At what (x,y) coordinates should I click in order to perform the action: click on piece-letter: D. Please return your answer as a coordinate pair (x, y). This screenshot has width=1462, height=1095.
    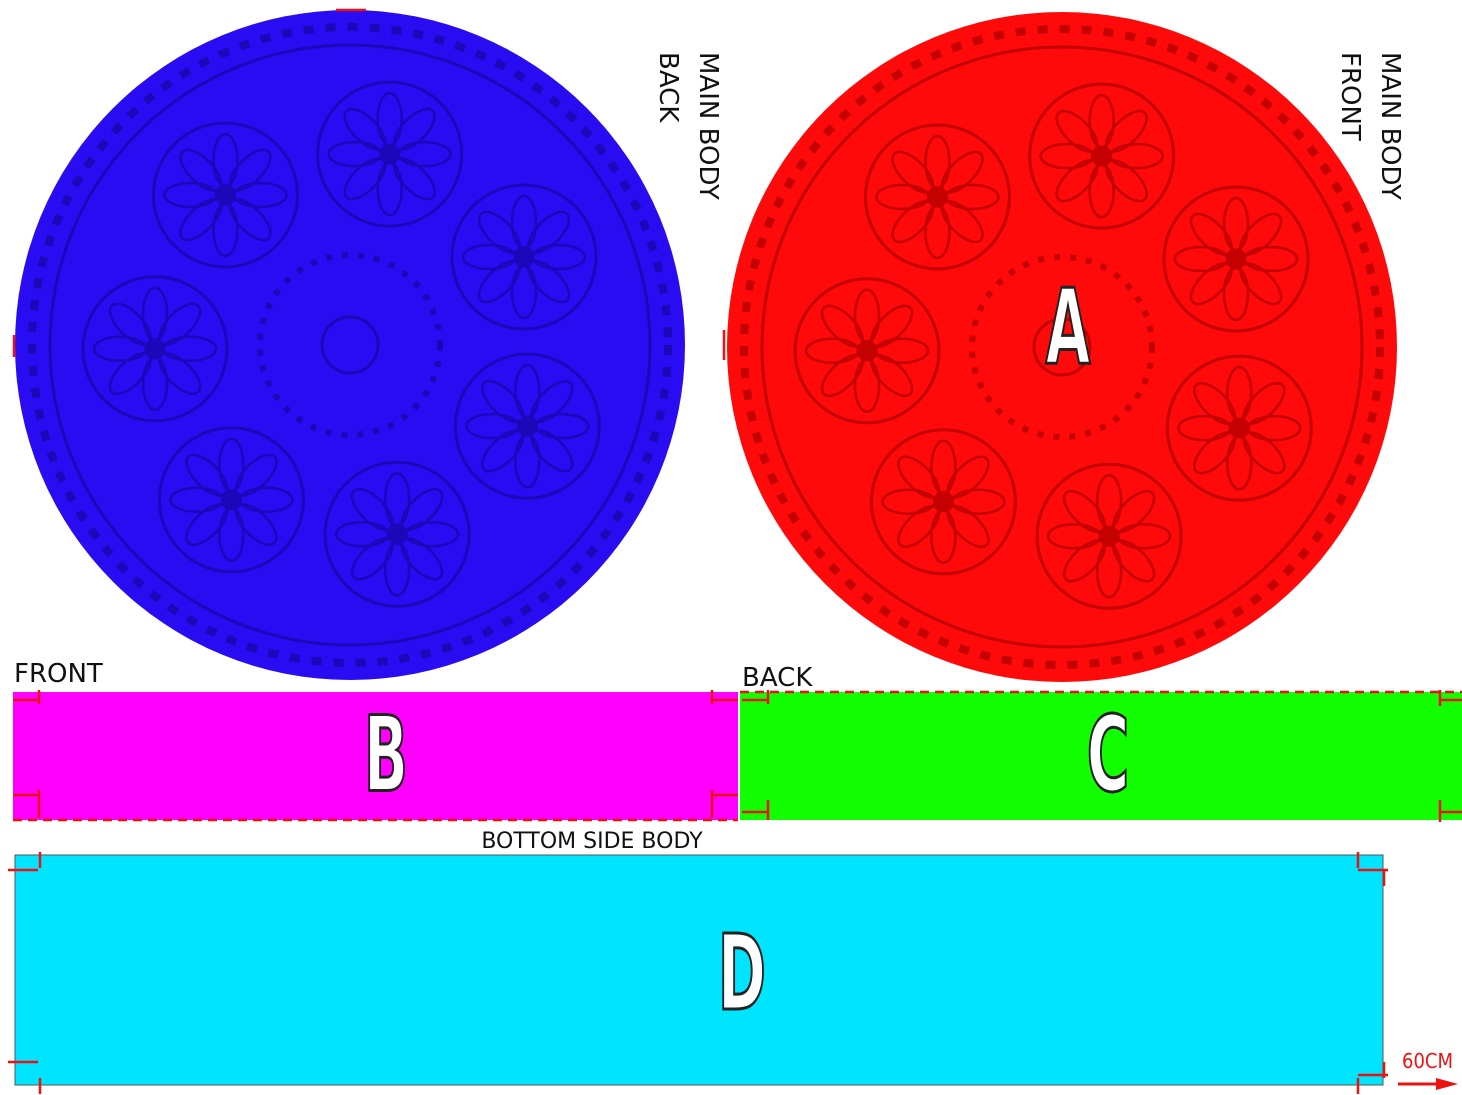
    Looking at the image, I should click on (742, 974).